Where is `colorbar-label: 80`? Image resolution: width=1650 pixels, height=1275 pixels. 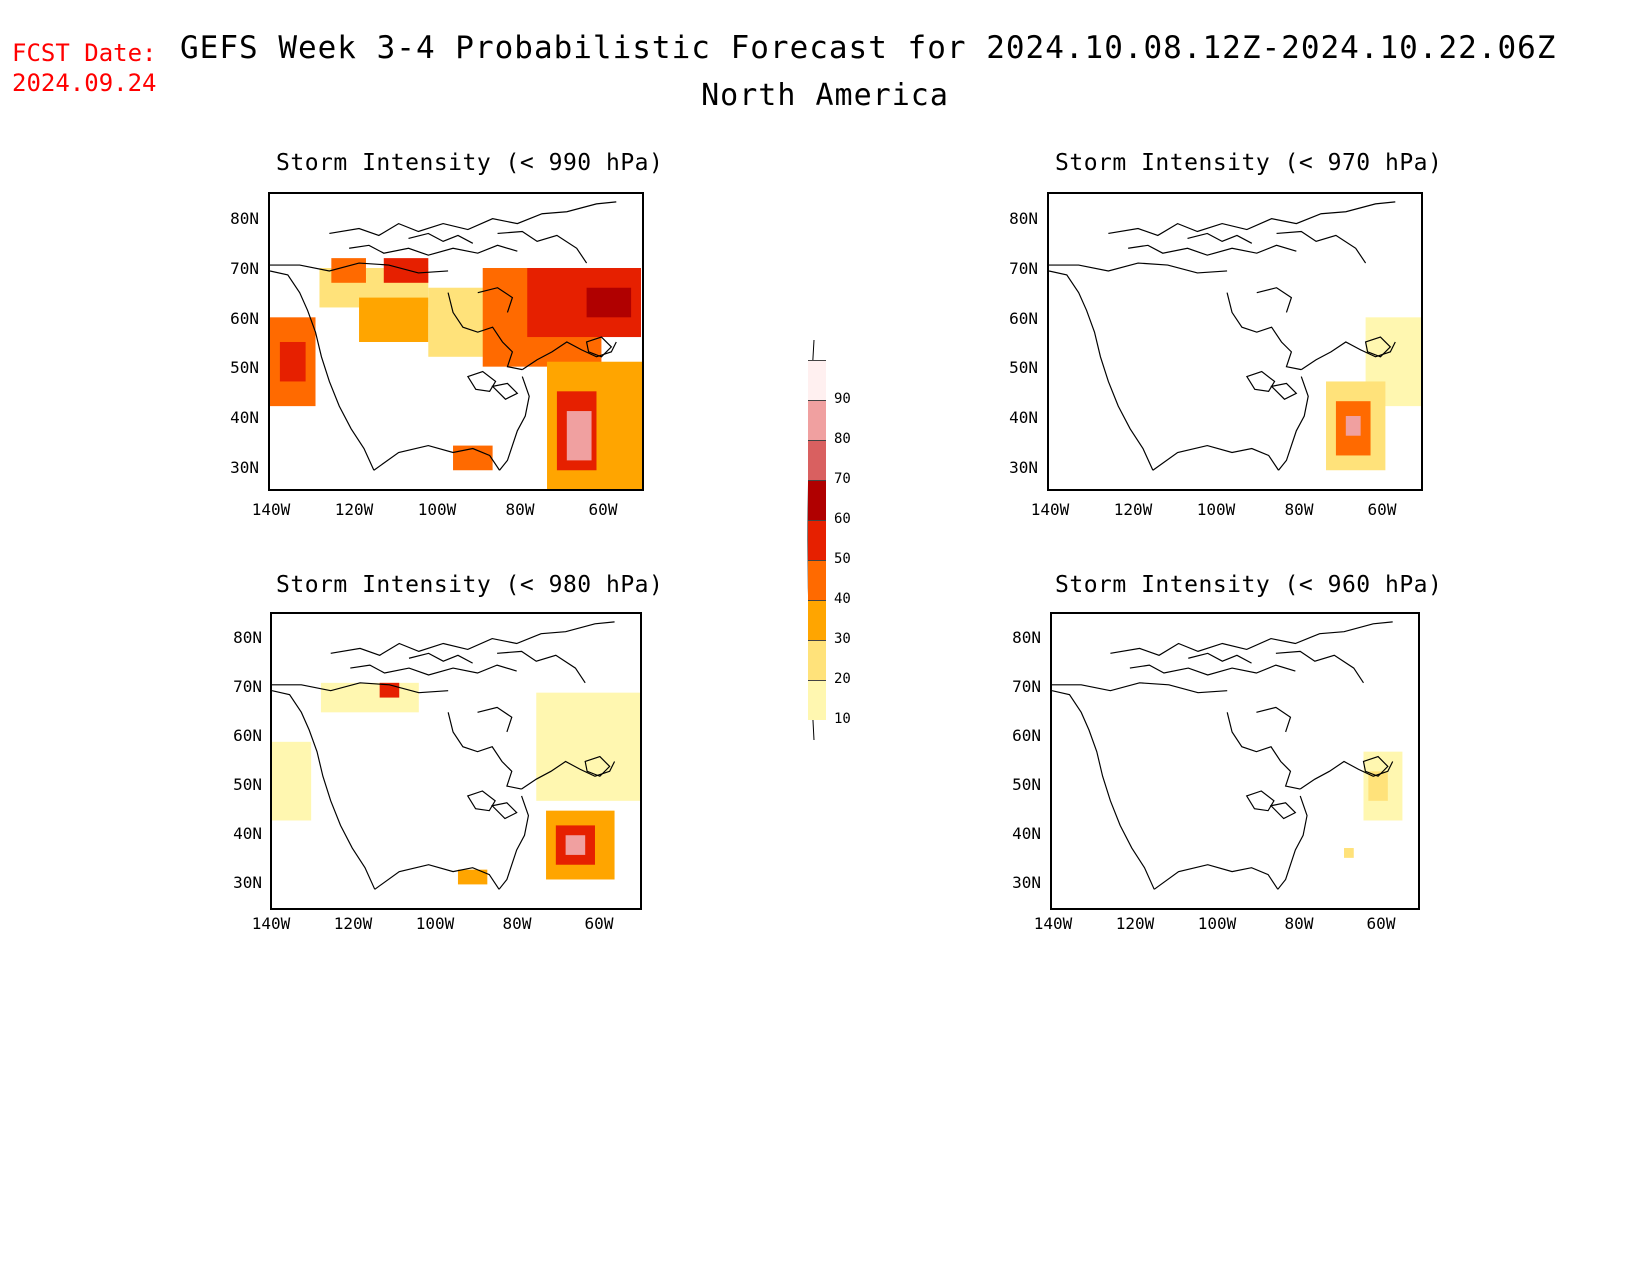
colorbar-label: 80 is located at coordinates (842, 439).